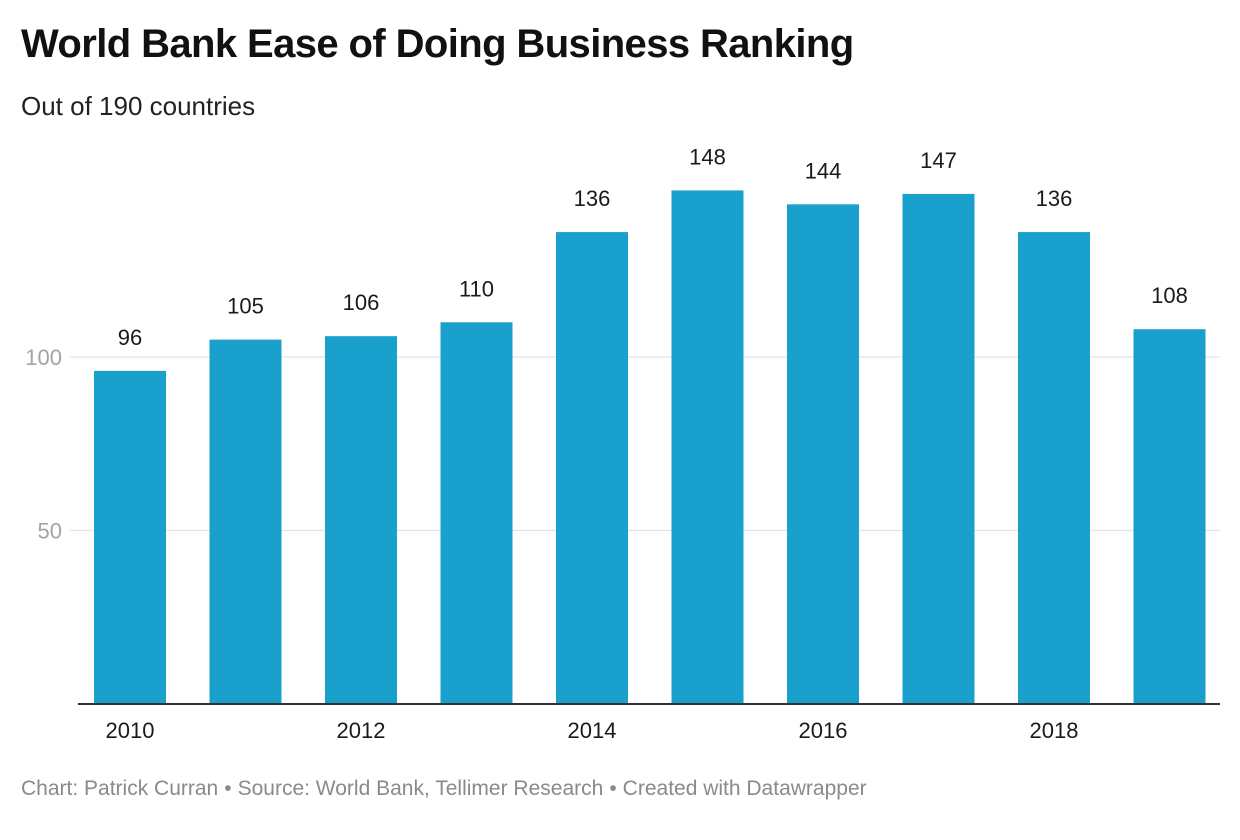  What do you see at coordinates (130, 337) in the screenshot?
I see `bar-value-label: 96` at bounding box center [130, 337].